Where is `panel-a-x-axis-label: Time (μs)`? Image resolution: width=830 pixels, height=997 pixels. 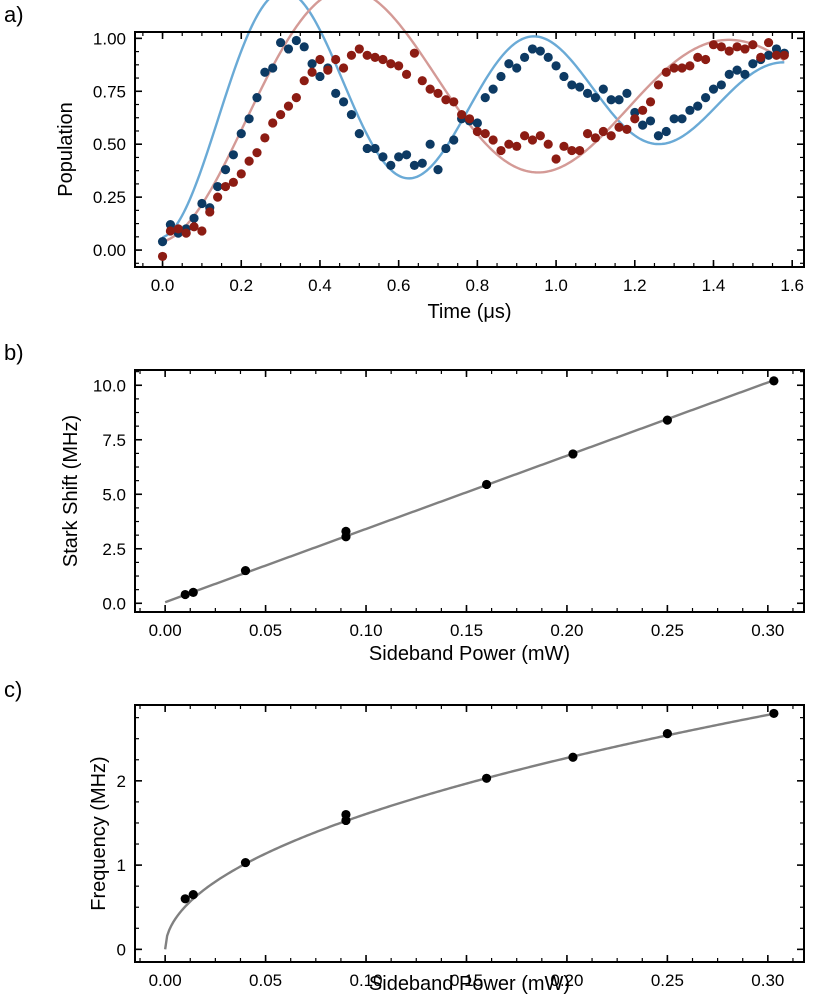
panel-a-x-axis-label: Time (μs) is located at coordinates (469, 312).